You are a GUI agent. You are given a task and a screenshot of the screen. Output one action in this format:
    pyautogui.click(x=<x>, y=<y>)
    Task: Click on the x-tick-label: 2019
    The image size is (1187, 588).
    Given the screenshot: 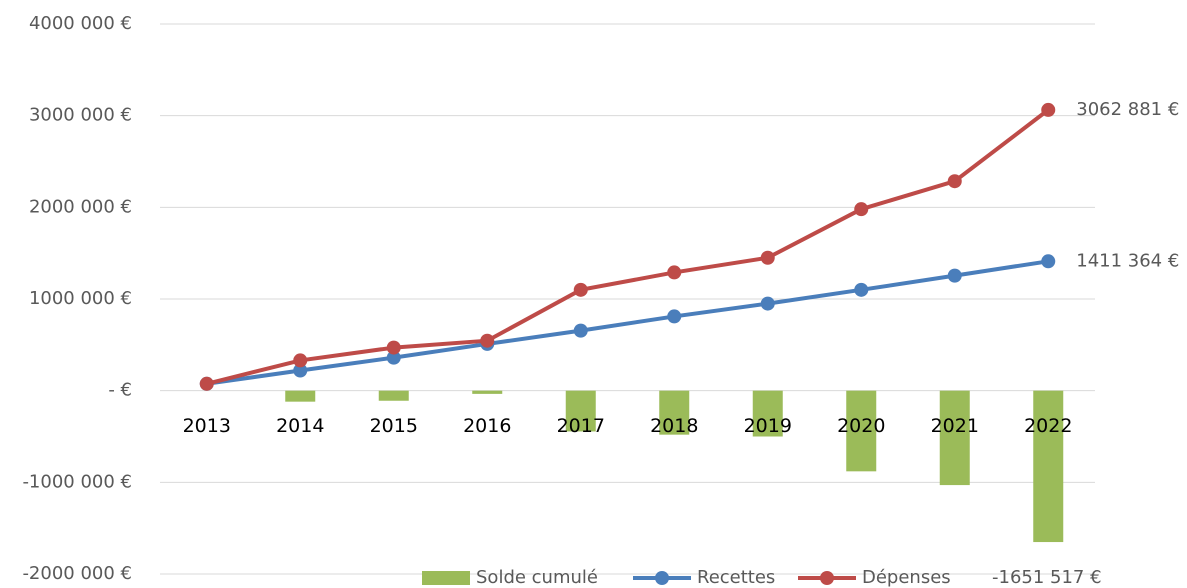 What is the action you would take?
    pyautogui.click(x=768, y=426)
    